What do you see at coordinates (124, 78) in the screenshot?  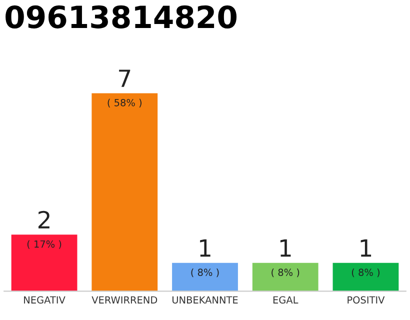 I see `data-label: 7` at bounding box center [124, 78].